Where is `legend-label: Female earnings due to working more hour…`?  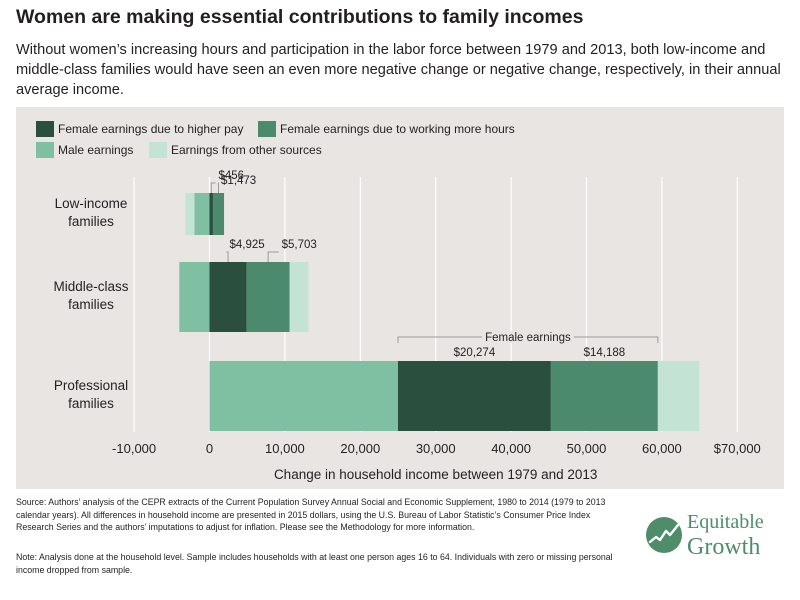
legend-label: Female earnings due to working more hour… is located at coordinates (397, 129).